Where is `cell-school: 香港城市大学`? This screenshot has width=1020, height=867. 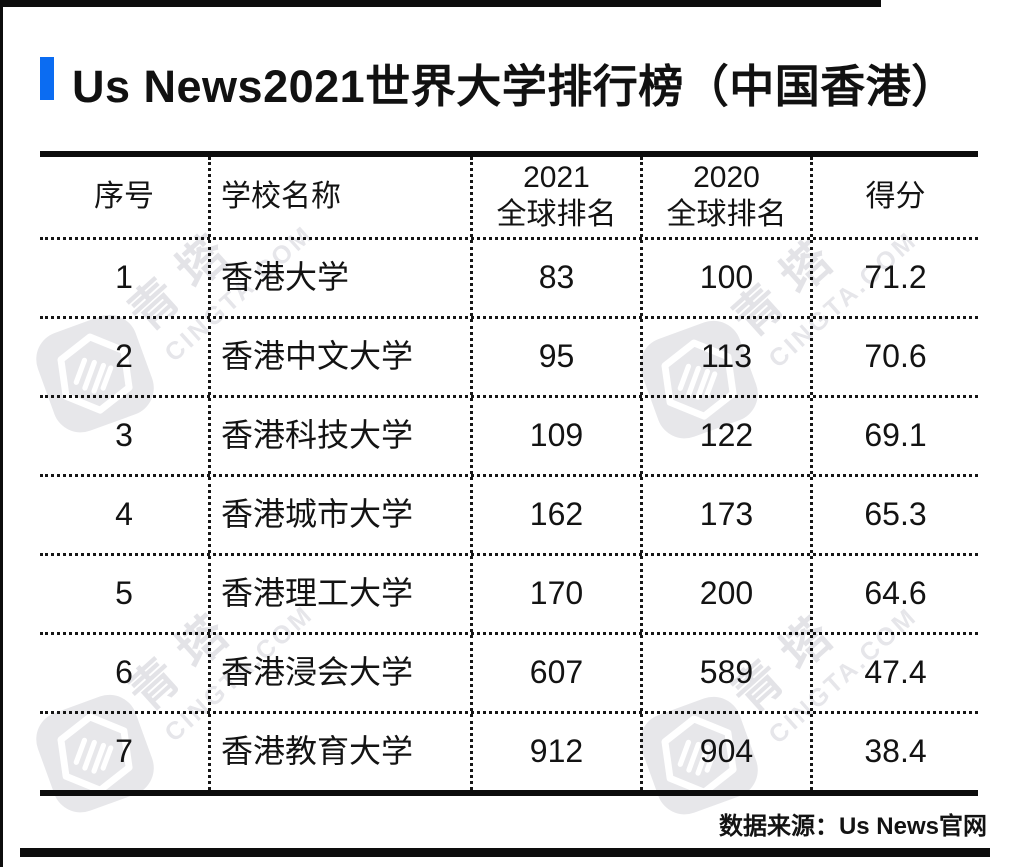
cell-school: 香港城市大学 is located at coordinates (339, 515).